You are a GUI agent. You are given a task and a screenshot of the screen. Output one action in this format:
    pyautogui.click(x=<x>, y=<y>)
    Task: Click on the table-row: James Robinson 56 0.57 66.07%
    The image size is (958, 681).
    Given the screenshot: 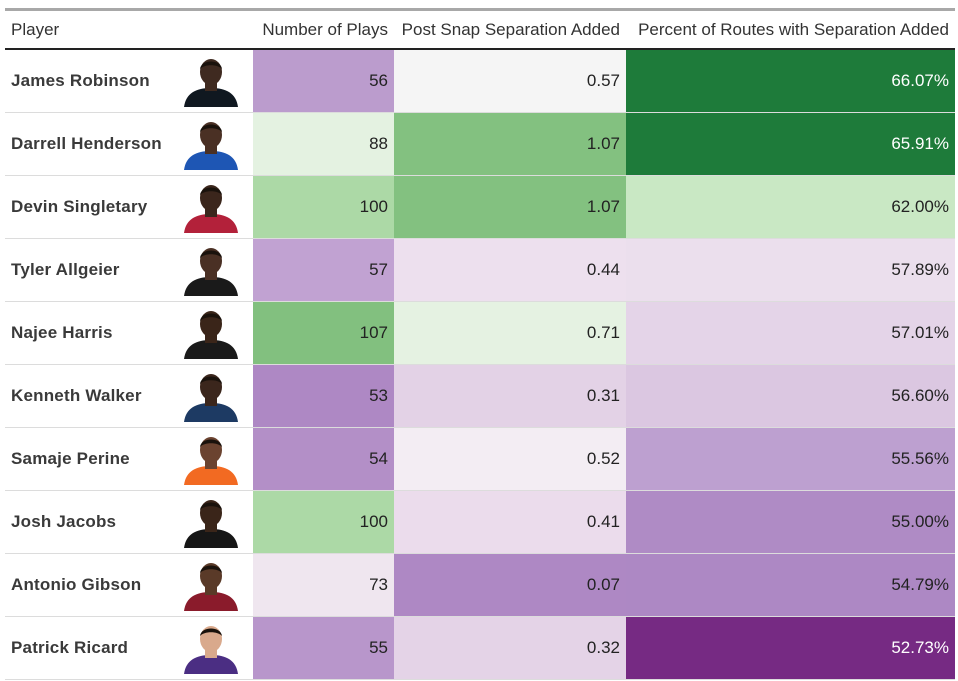 What is the action you would take?
    pyautogui.click(x=480, y=81)
    